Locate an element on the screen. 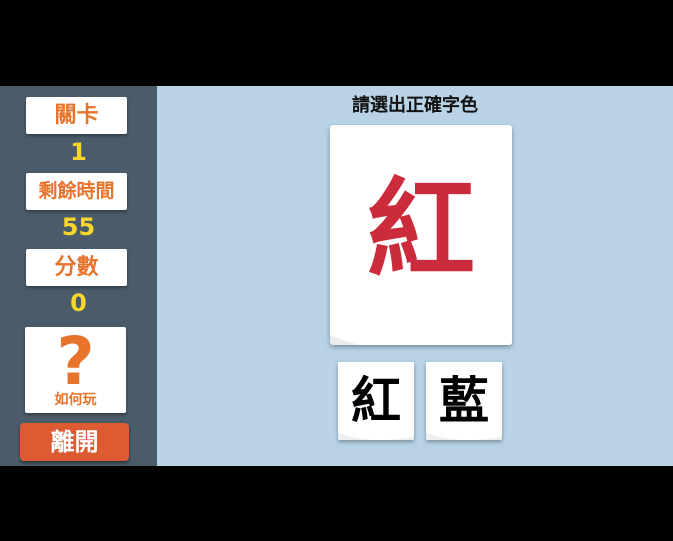 The image size is (673, 541). time-remaining-label: 剩餘時間 is located at coordinates (76, 191).